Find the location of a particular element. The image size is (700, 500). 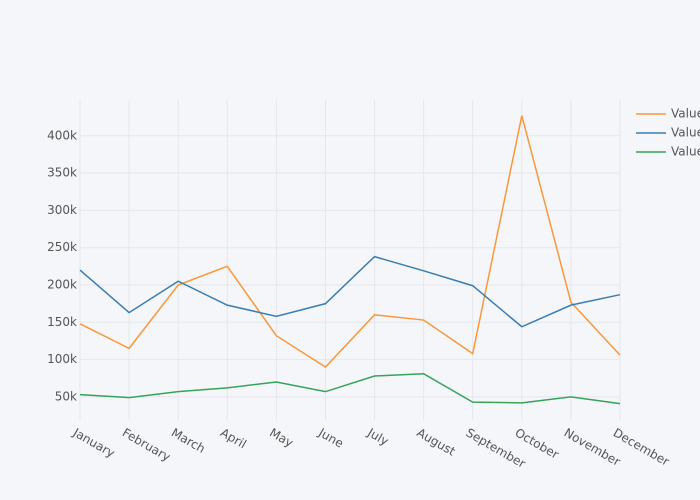

y-tick-label: 250k is located at coordinates (62, 247).